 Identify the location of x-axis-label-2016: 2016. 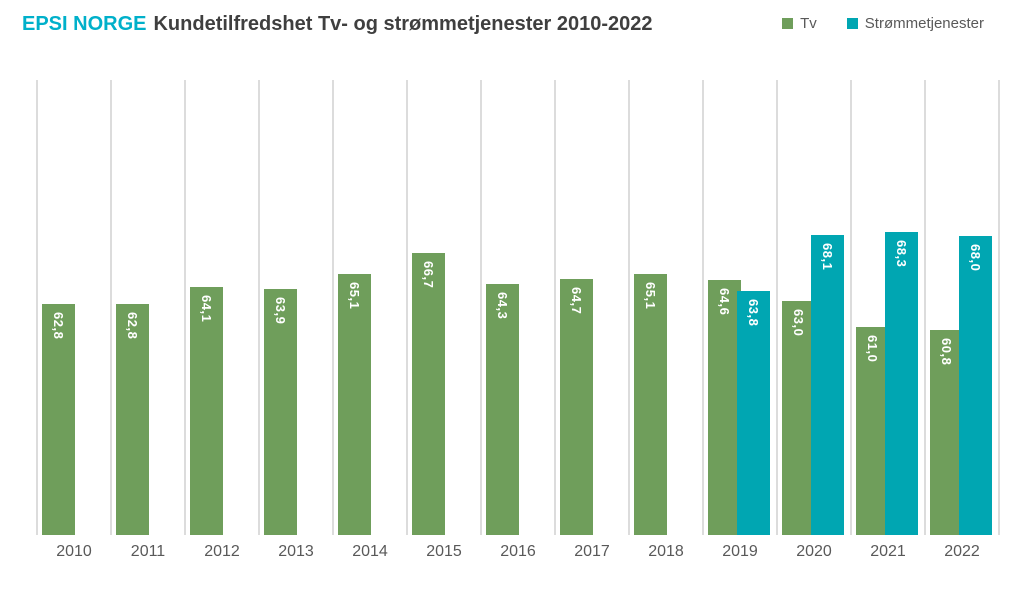
(518, 551).